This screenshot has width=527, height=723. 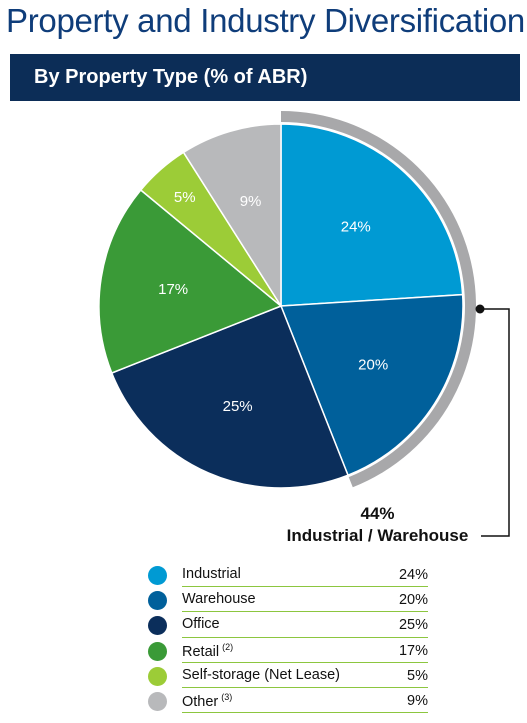 What do you see at coordinates (251, 201) in the screenshot?
I see `slice-label-other: 9%` at bounding box center [251, 201].